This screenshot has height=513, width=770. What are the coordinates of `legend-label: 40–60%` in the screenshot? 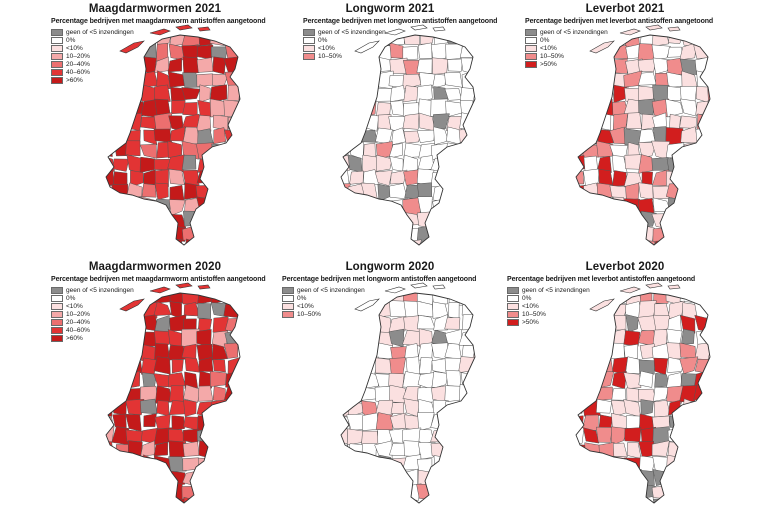 It's located at (78, 72).